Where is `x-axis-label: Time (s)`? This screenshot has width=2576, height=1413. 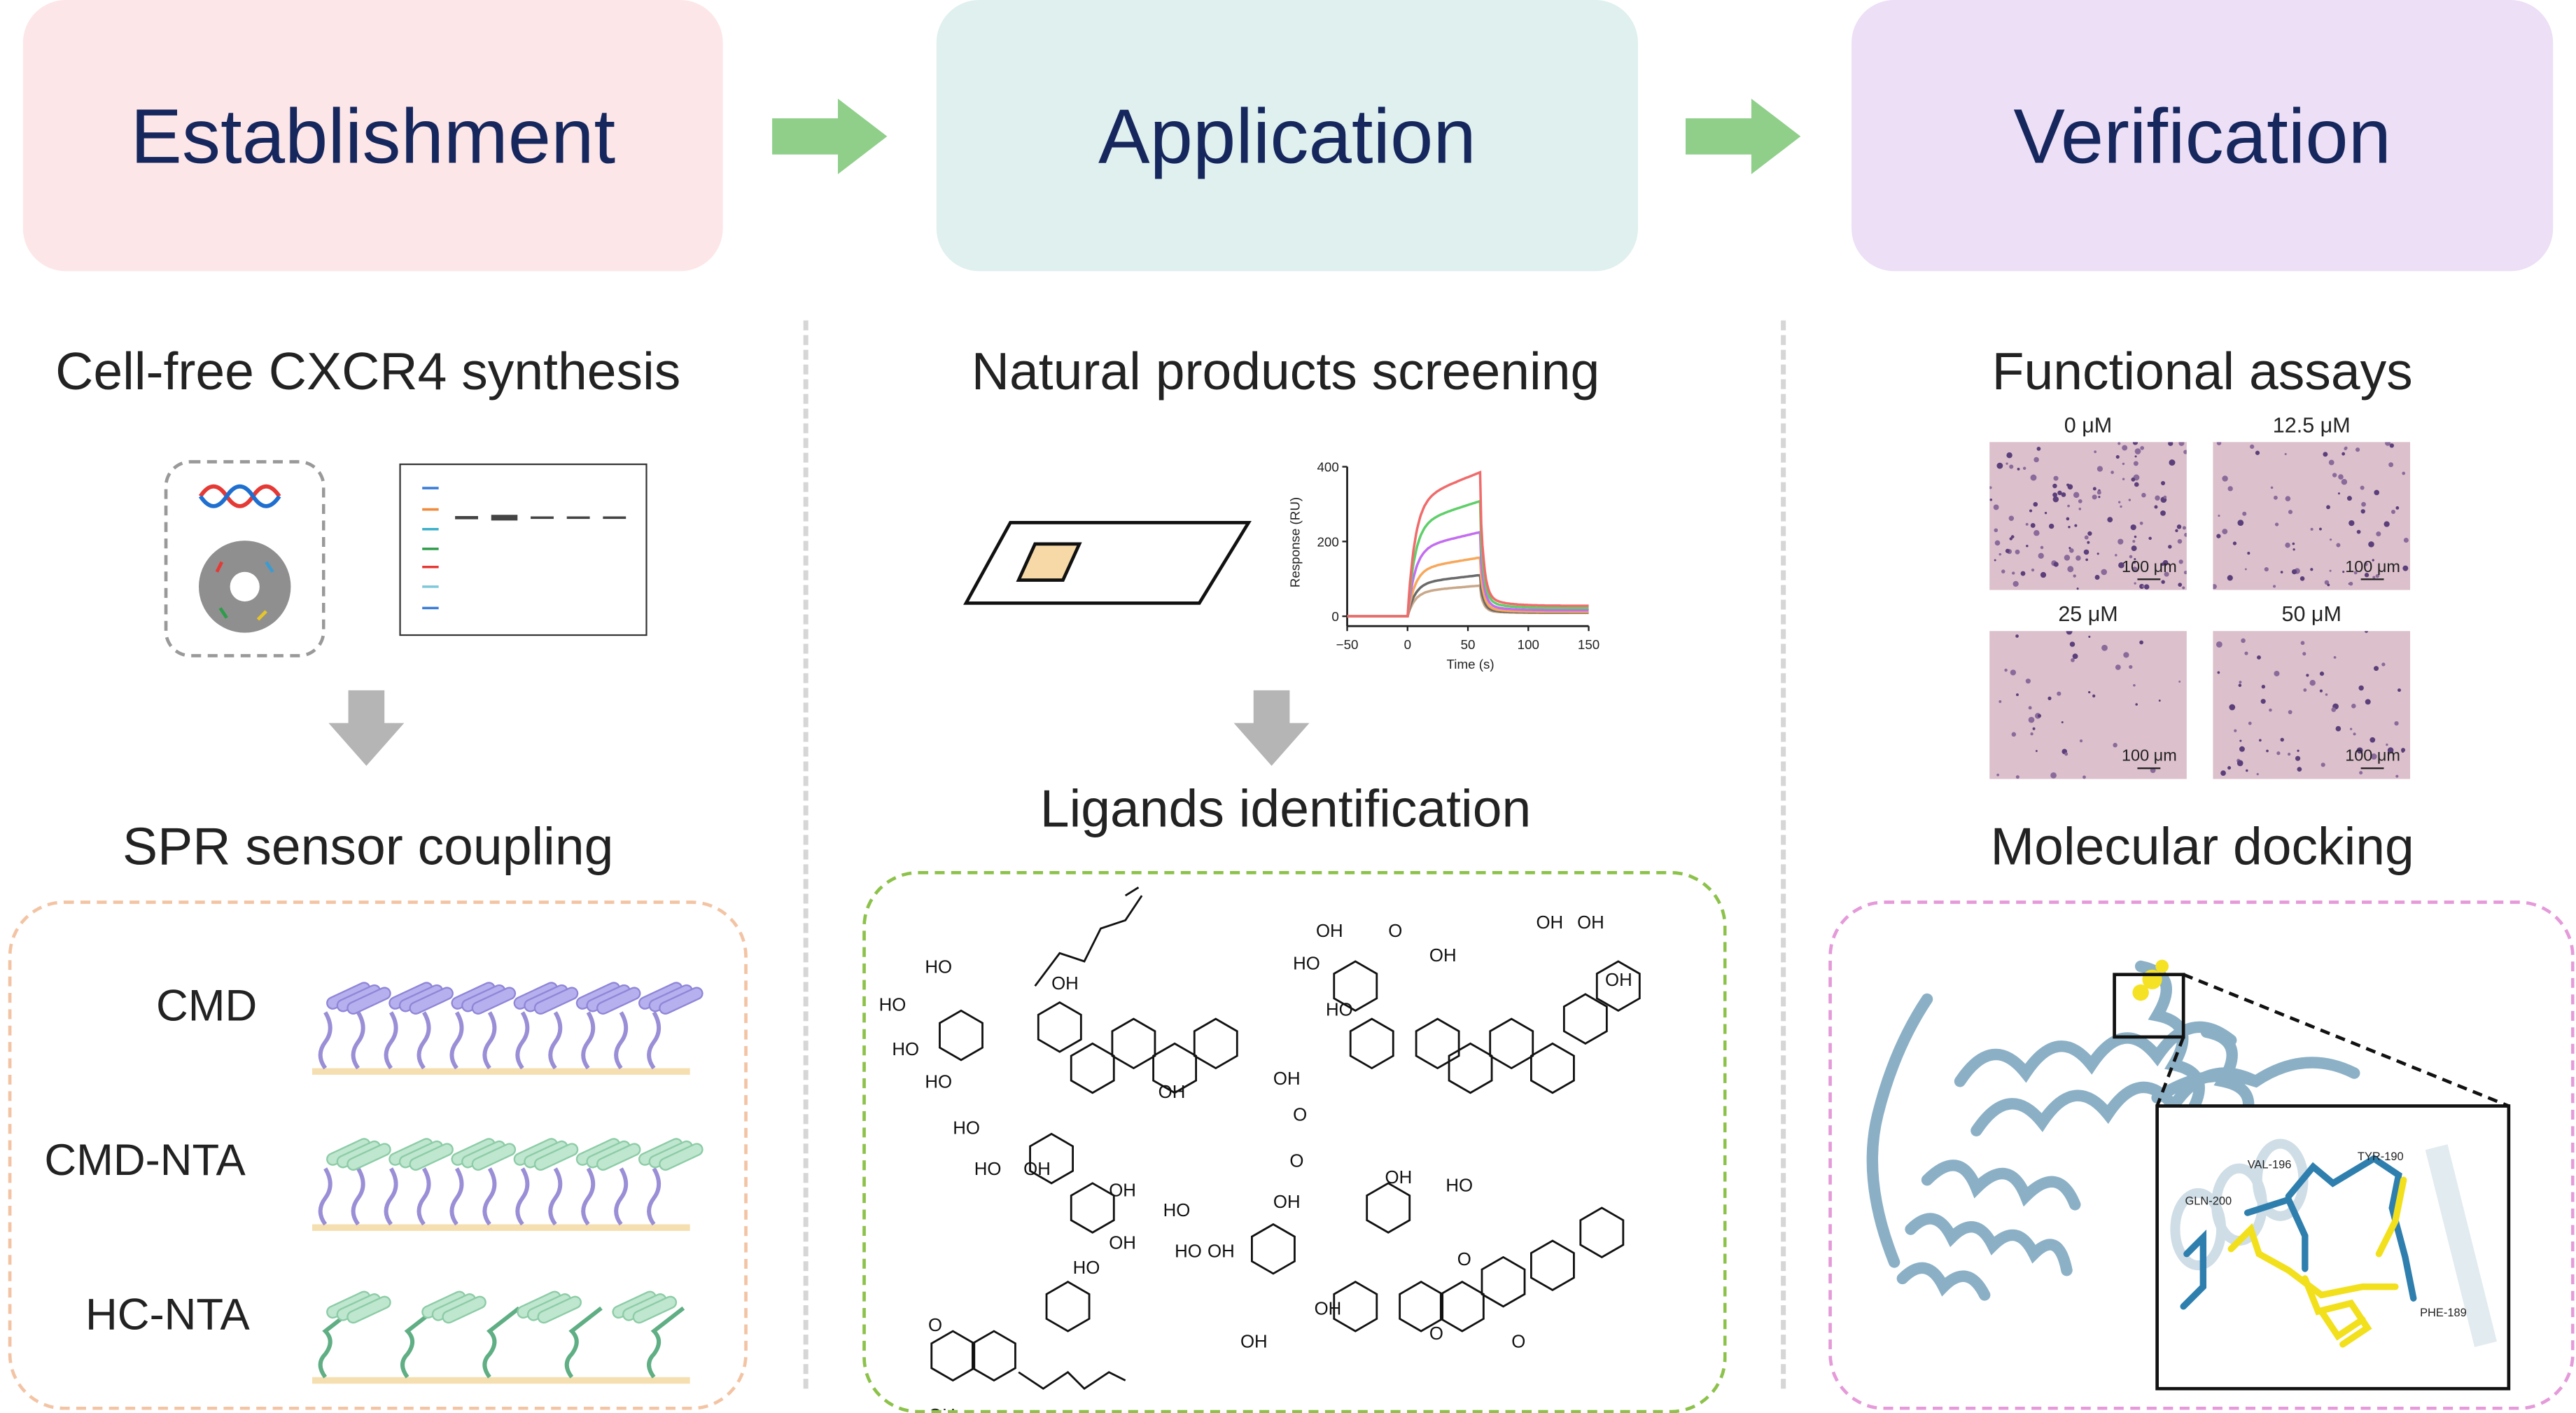
x-axis-label: Time (s) is located at coordinates (1470, 664).